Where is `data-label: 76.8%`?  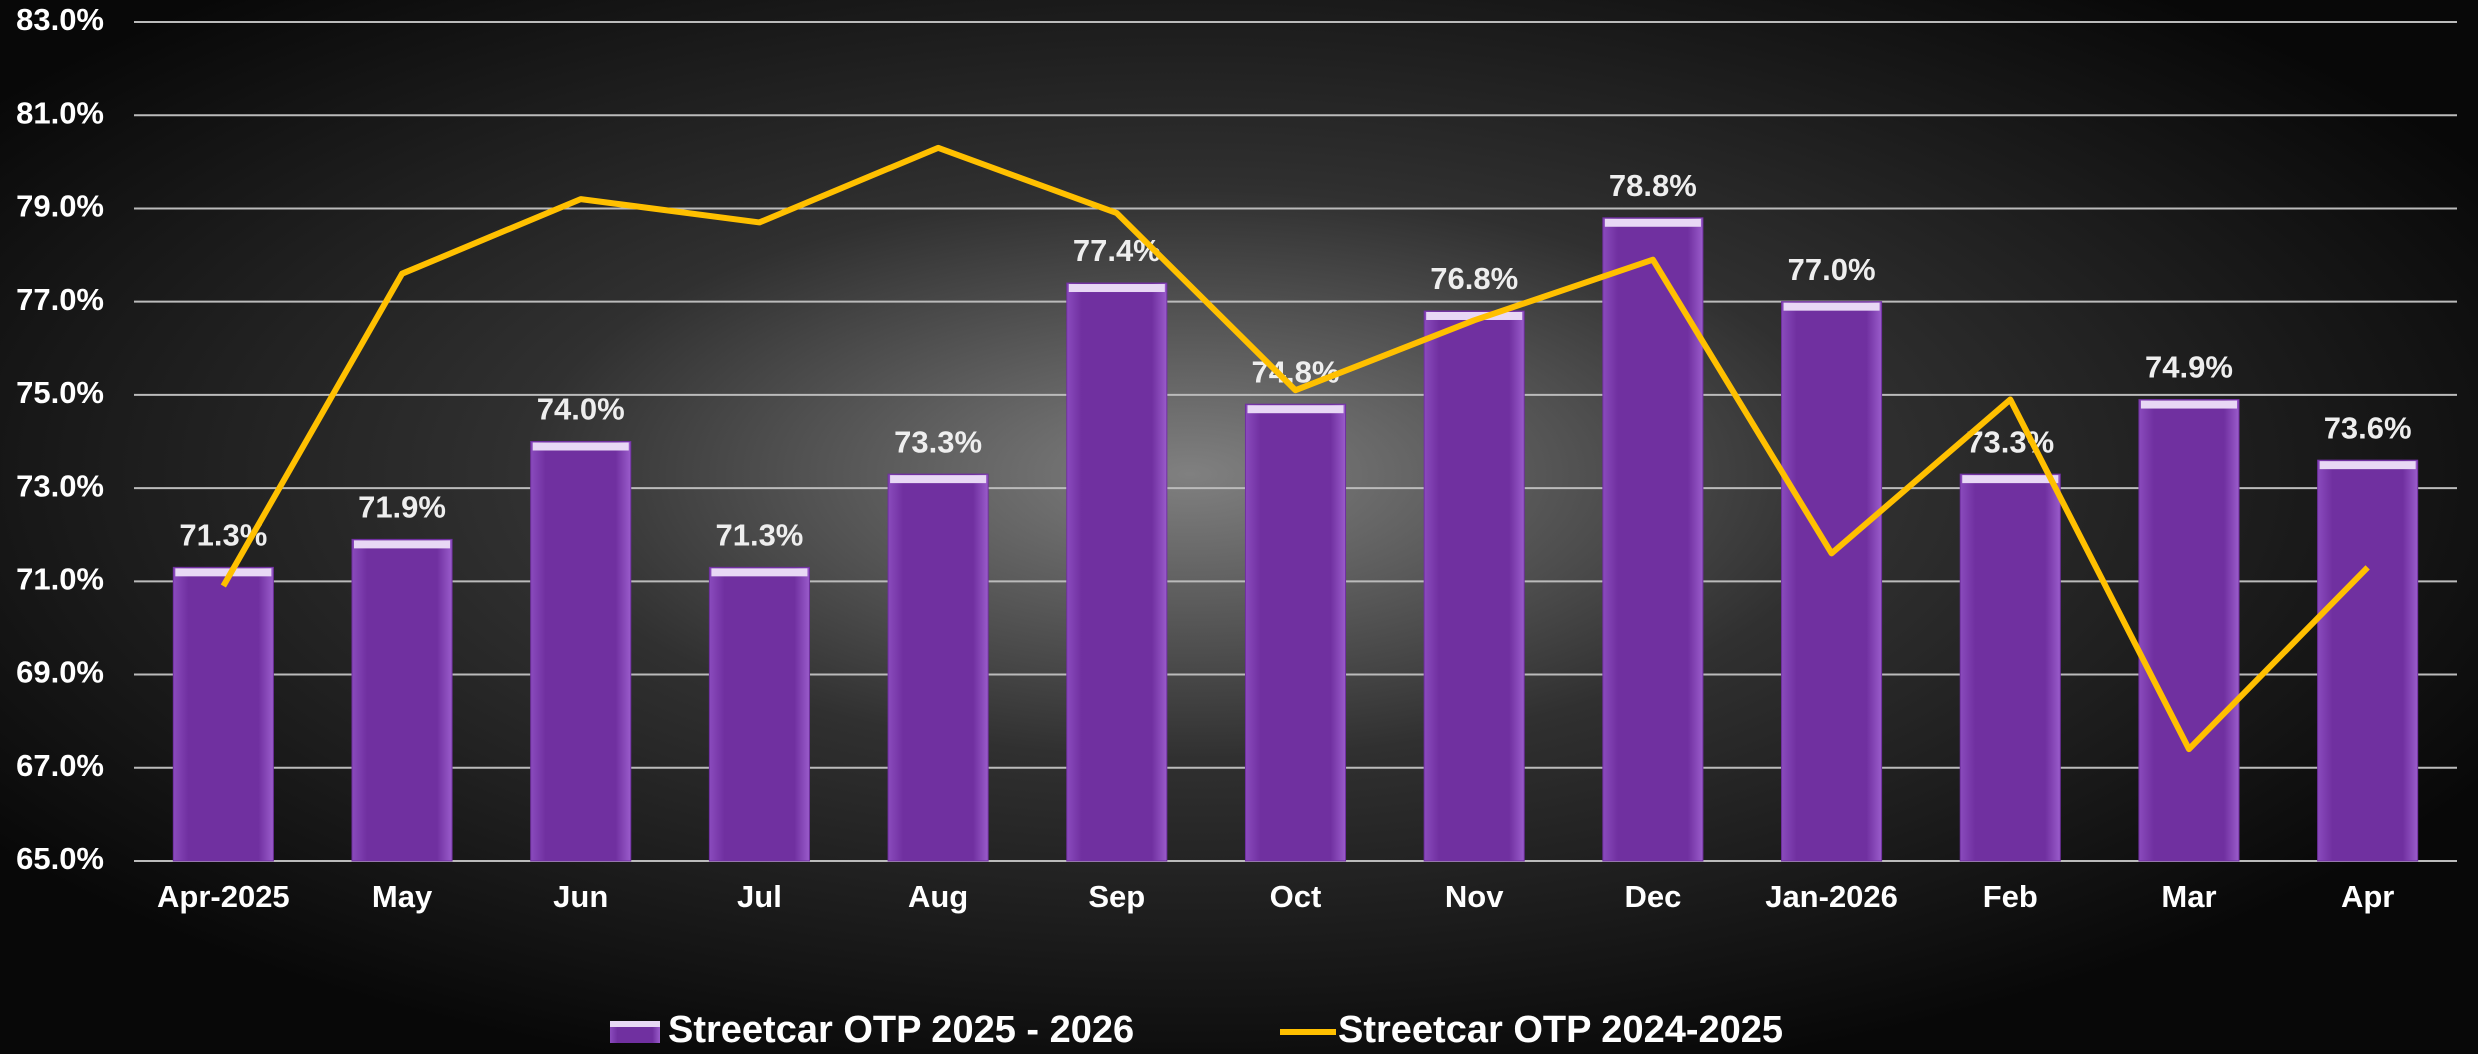
data-label: 76.8% is located at coordinates (1474, 278).